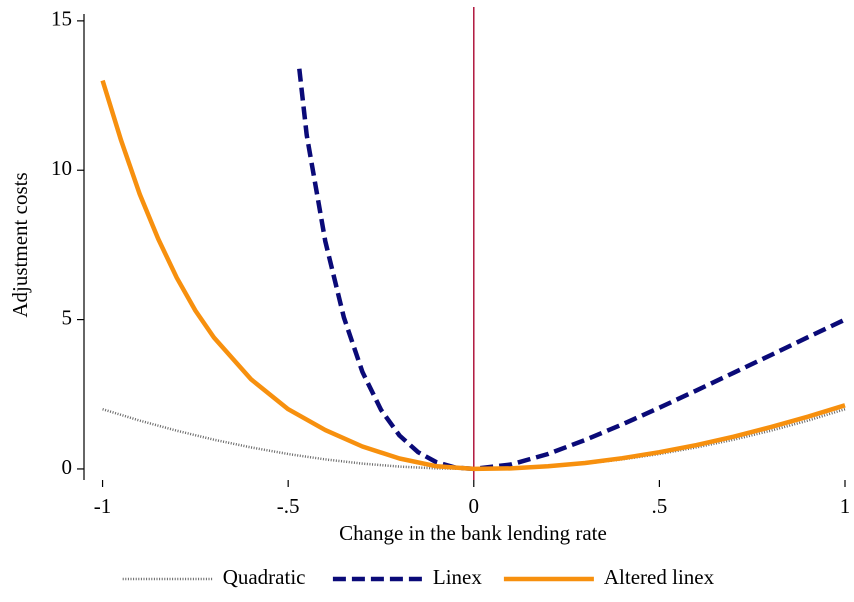 This screenshot has height=602, width=854. Describe the element at coordinates (61, 19) in the screenshot. I see `y-tick-label: 15` at that location.